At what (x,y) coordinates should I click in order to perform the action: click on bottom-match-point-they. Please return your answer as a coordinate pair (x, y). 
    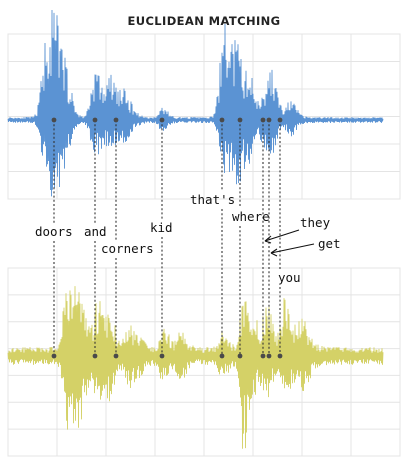
    Looking at the image, I should click on (263, 356).